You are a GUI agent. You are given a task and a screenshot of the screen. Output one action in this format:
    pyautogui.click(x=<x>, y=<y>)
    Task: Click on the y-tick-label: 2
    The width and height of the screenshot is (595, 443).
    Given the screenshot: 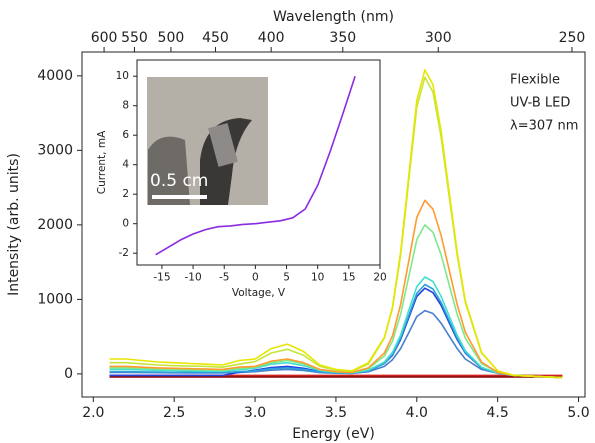 What is the action you would take?
    pyautogui.click(x=125, y=194)
    